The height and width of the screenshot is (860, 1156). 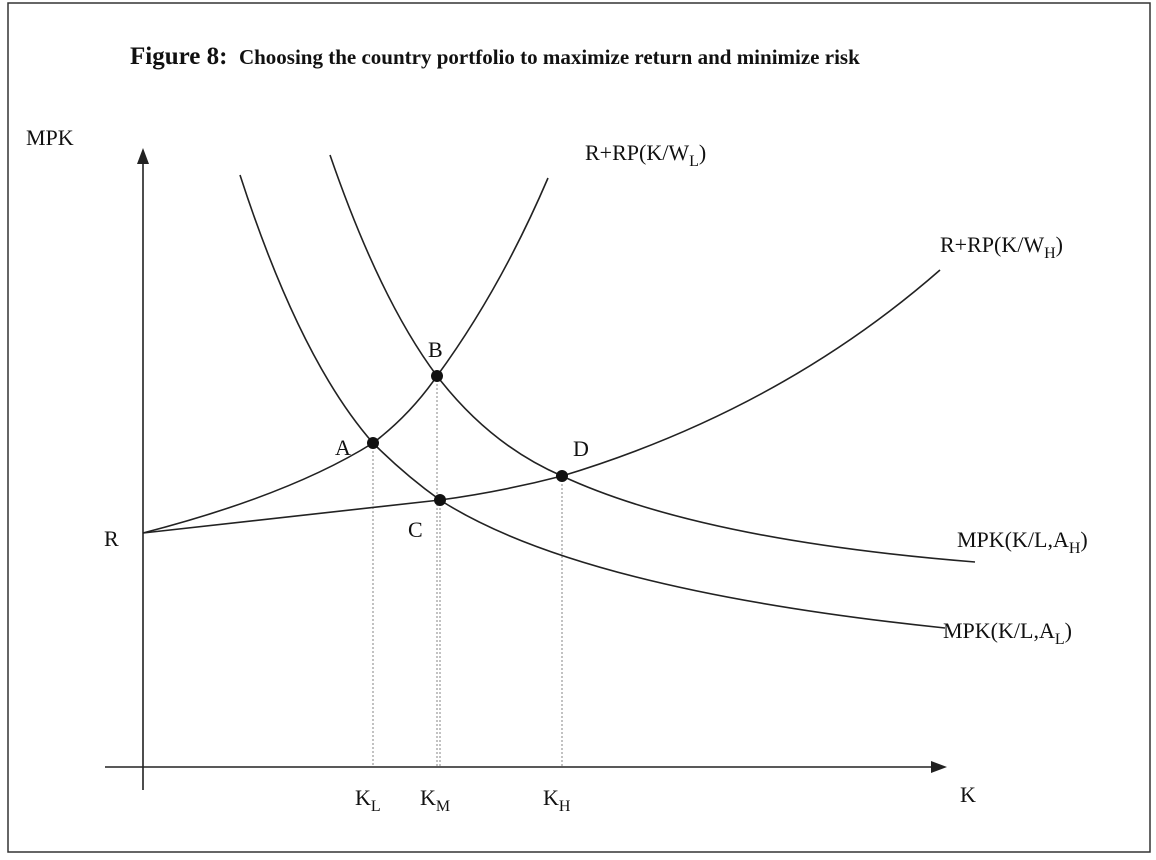 I want to click on subscript-label: KM, so click(x=435, y=800).